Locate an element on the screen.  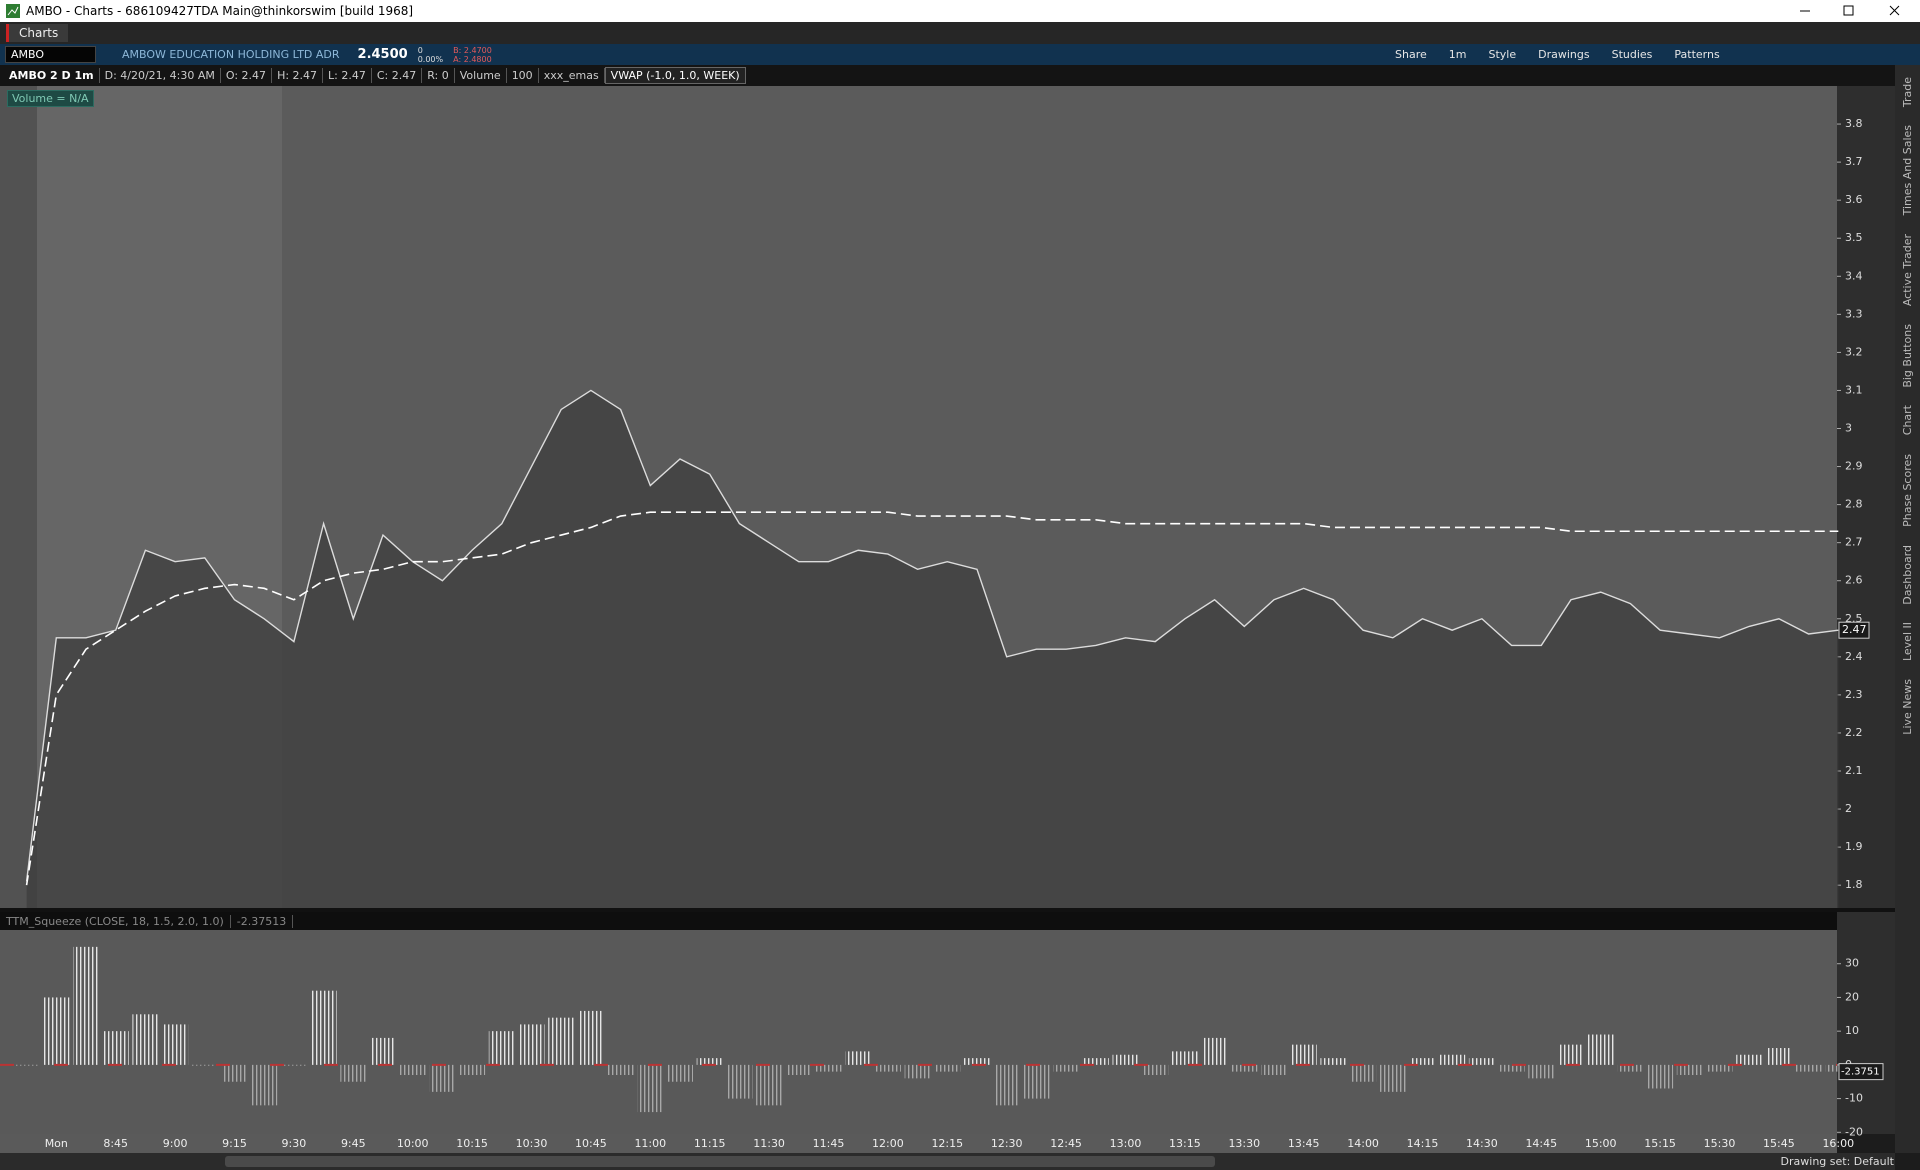
change: 0 0.00% is located at coordinates (430, 55).